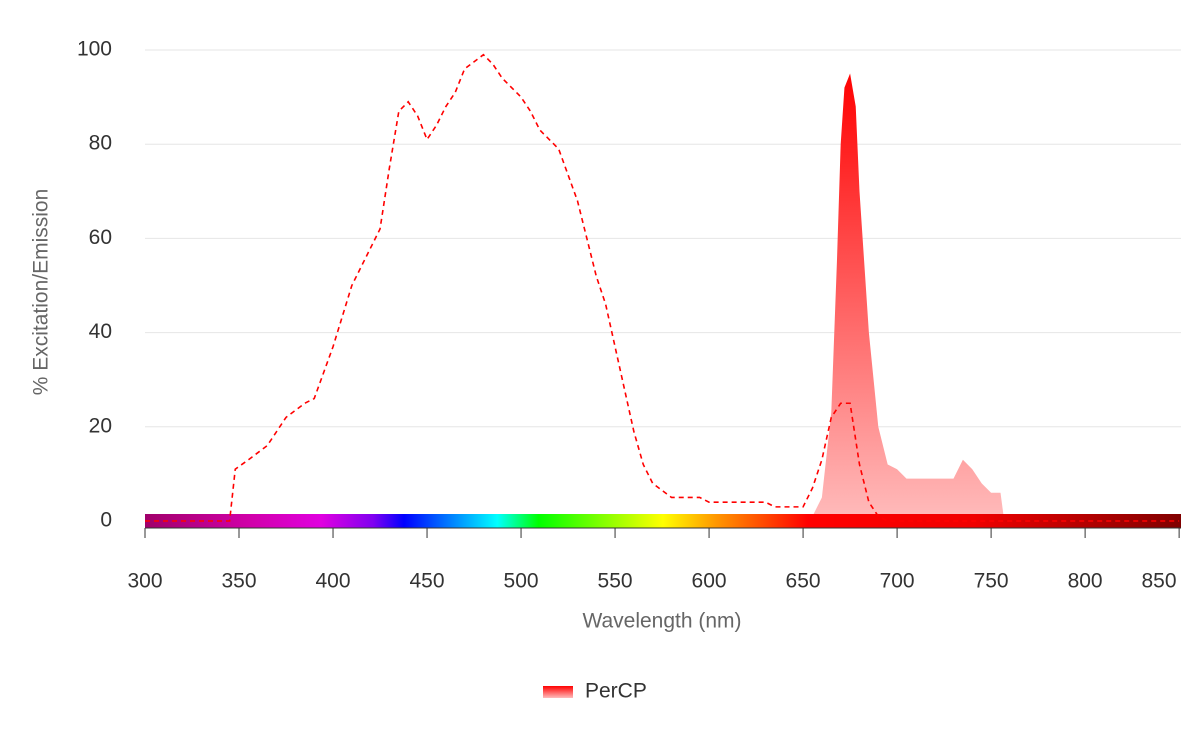 This screenshot has width=1200, height=750. Describe the element at coordinates (144, 581) in the screenshot. I see `x-tick-label: 300` at that location.